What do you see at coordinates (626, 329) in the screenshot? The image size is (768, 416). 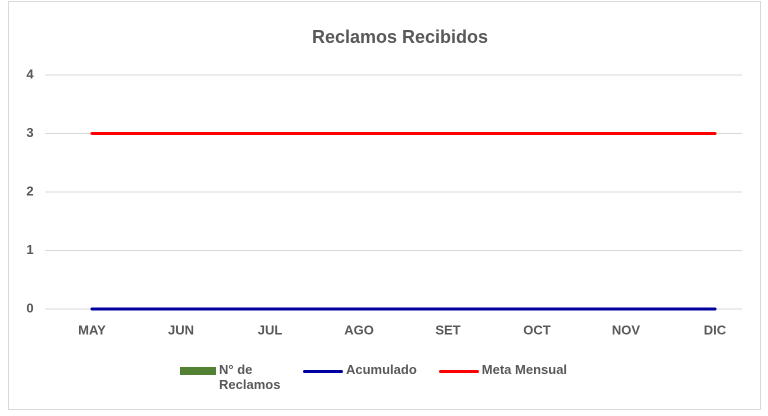 I see `x-tick-label: NOV` at bounding box center [626, 329].